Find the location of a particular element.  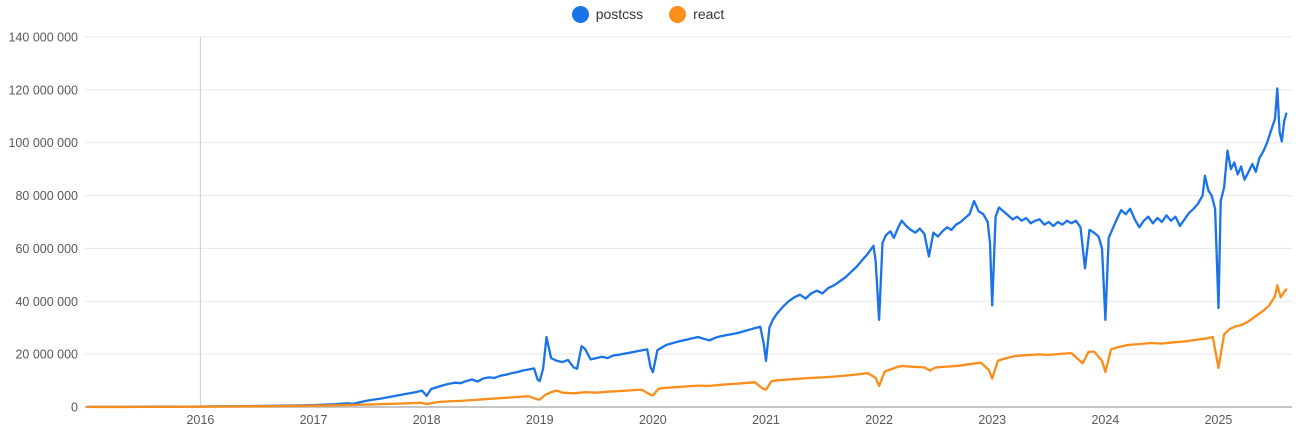

y-tick-label: 40 000 000 is located at coordinates (46, 302).